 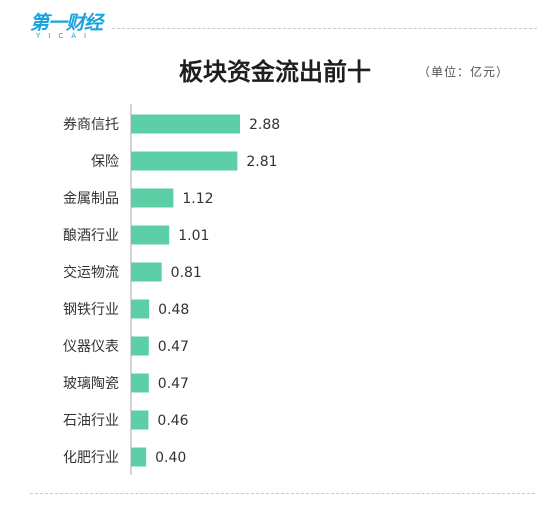 What do you see at coordinates (65, 36) in the screenshot?
I see `brand-sub: YICAI` at bounding box center [65, 36].